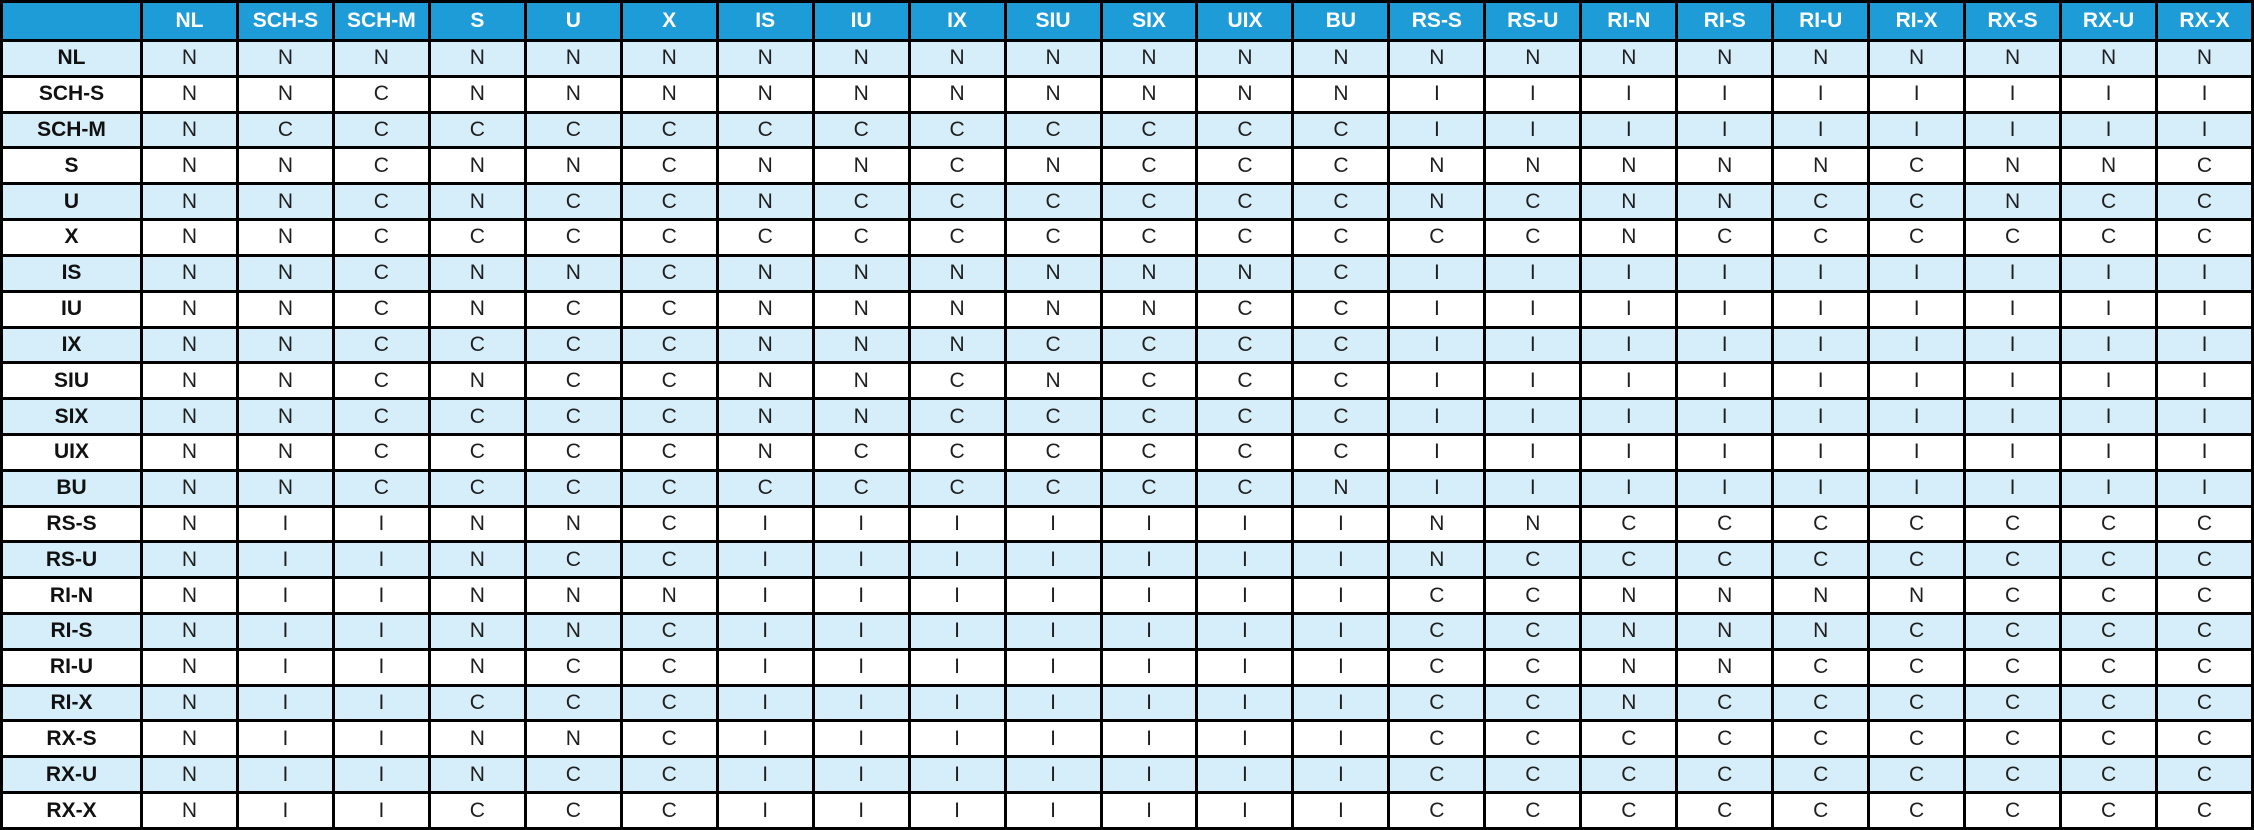  What do you see at coordinates (381, 775) in the screenshot?
I see `cell-rx-u-sch-m: I` at bounding box center [381, 775].